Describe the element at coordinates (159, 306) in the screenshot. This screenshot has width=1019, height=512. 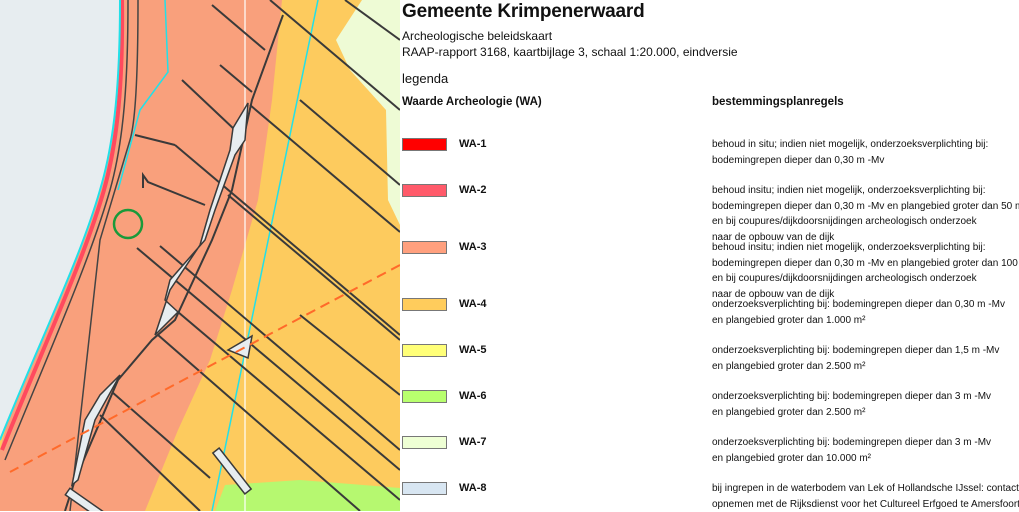
I see `map-water-channels` at that location.